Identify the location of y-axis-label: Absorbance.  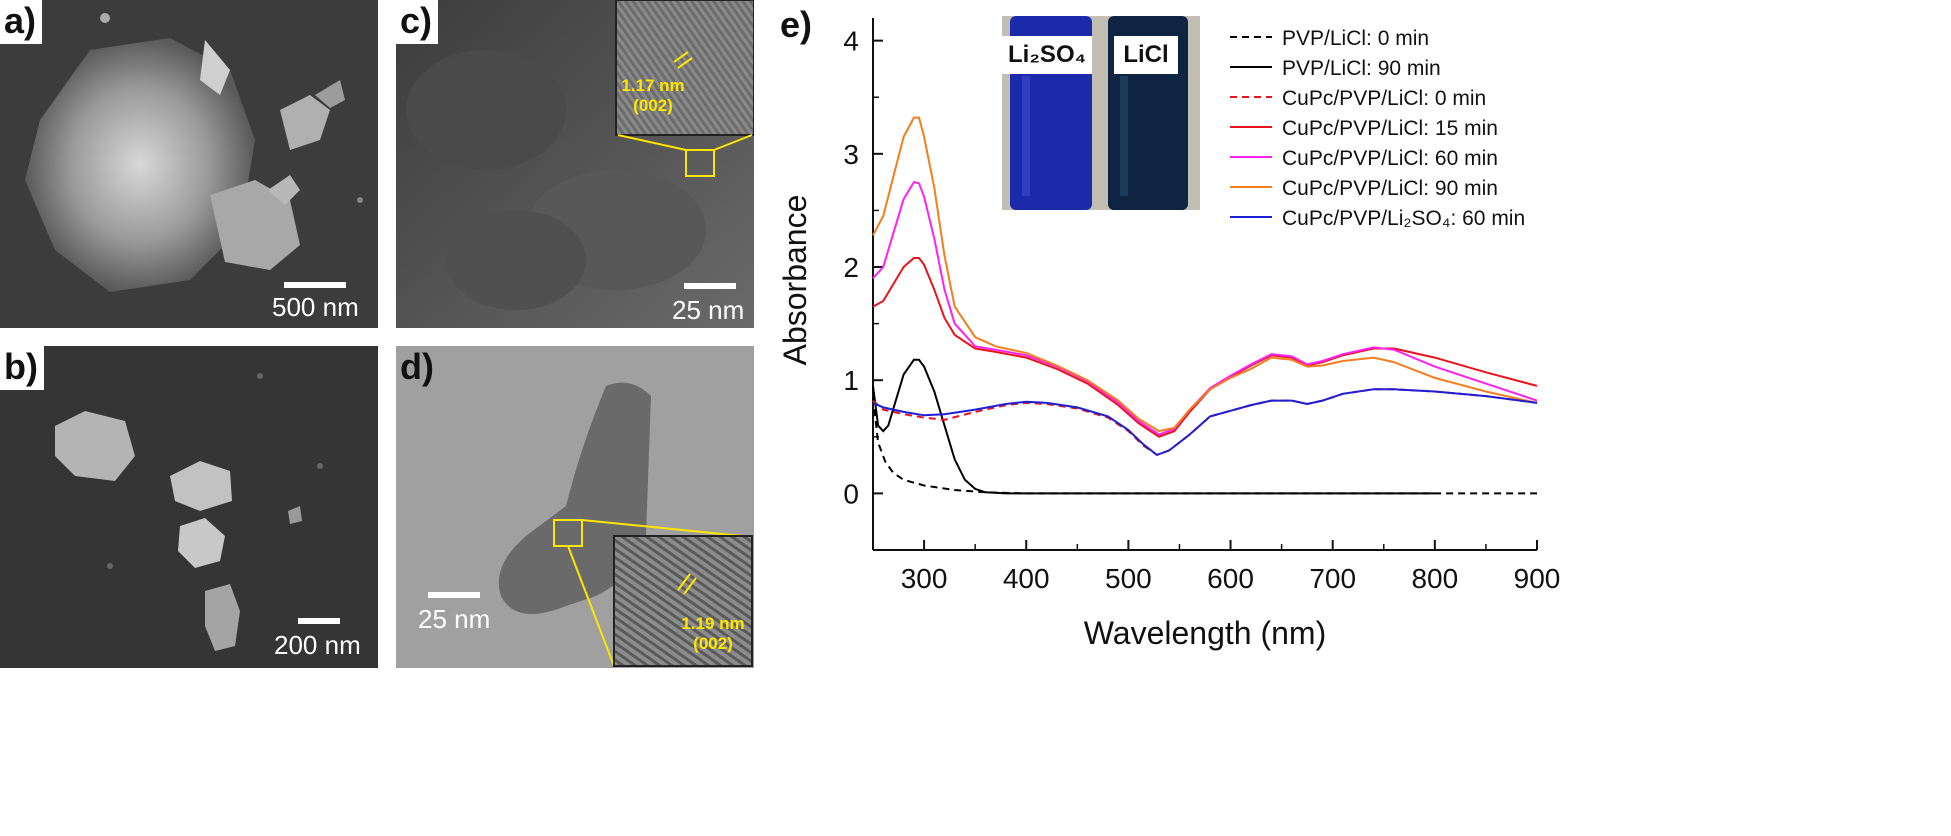
(795, 280).